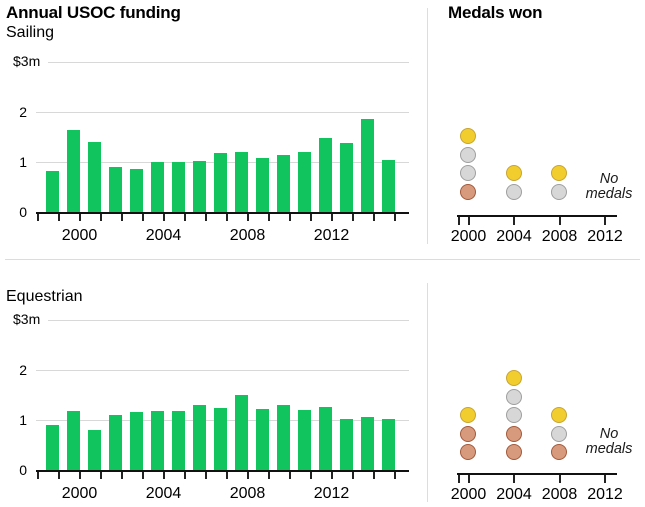 The width and height of the screenshot is (645, 507). What do you see at coordinates (322, 259) in the screenshot?
I see `panel-divider-horizontal` at bounding box center [322, 259].